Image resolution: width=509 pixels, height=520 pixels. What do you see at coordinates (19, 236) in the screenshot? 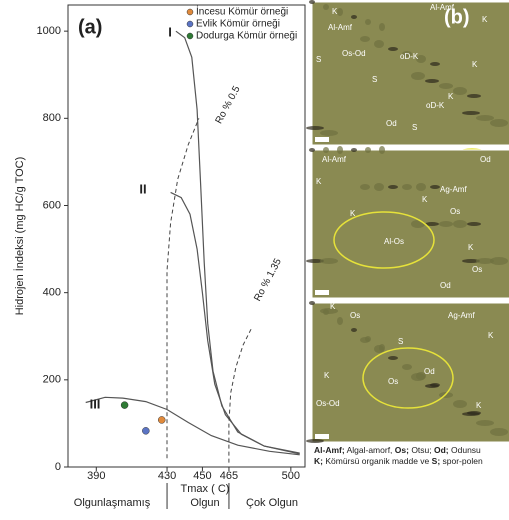
I see `y-axis-label: Hidrojen İndeksi (mg HC/g TOC)` at bounding box center [19, 236].